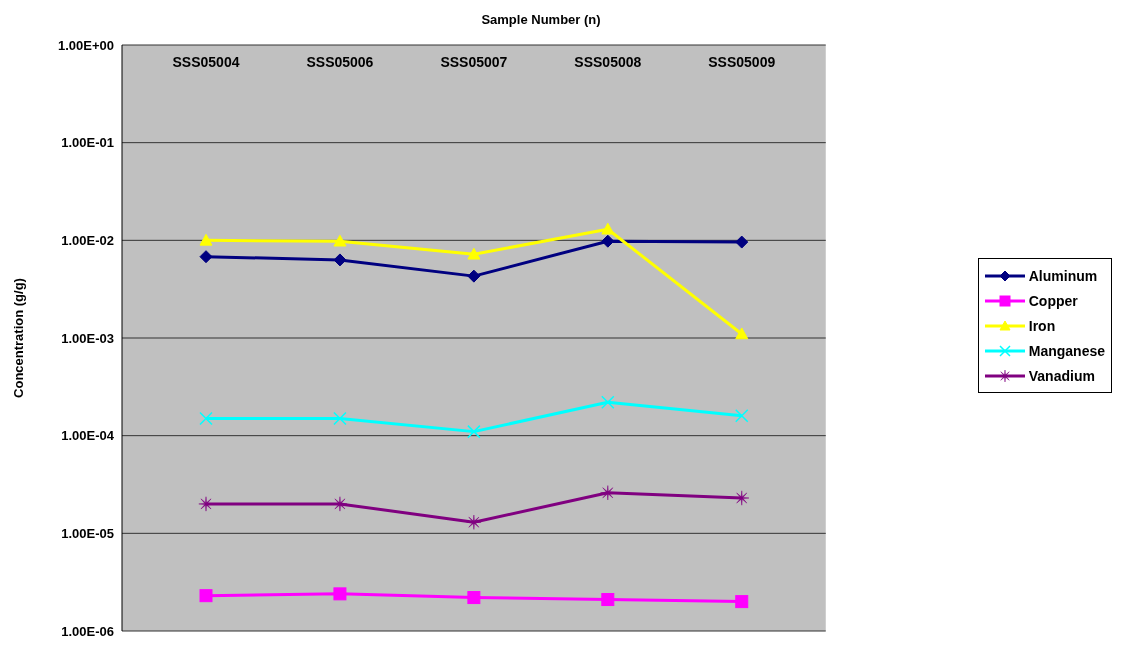 This screenshot has height=651, width=1124. What do you see at coordinates (88, 436) in the screenshot?
I see `y-tick-label: 1.00E-04` at bounding box center [88, 436].